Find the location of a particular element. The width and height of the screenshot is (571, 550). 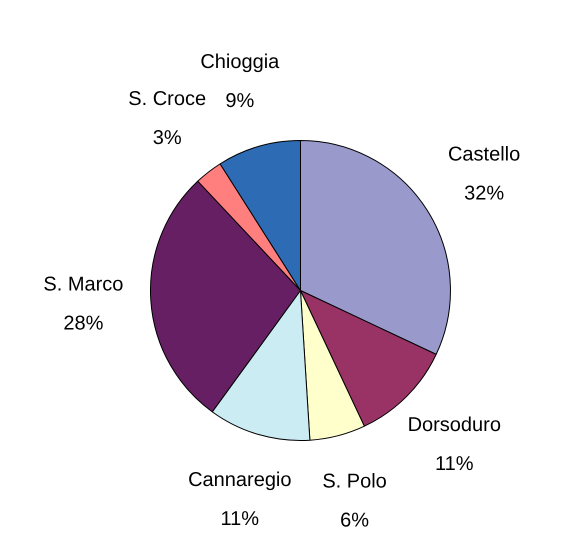

slice-label: S. Croce is located at coordinates (167, 99).